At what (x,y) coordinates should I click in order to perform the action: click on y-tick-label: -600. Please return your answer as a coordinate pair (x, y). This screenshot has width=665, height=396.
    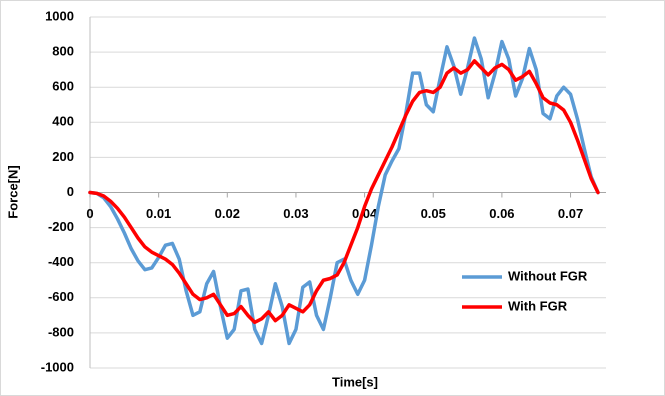
    Looking at the image, I should click on (61, 296).